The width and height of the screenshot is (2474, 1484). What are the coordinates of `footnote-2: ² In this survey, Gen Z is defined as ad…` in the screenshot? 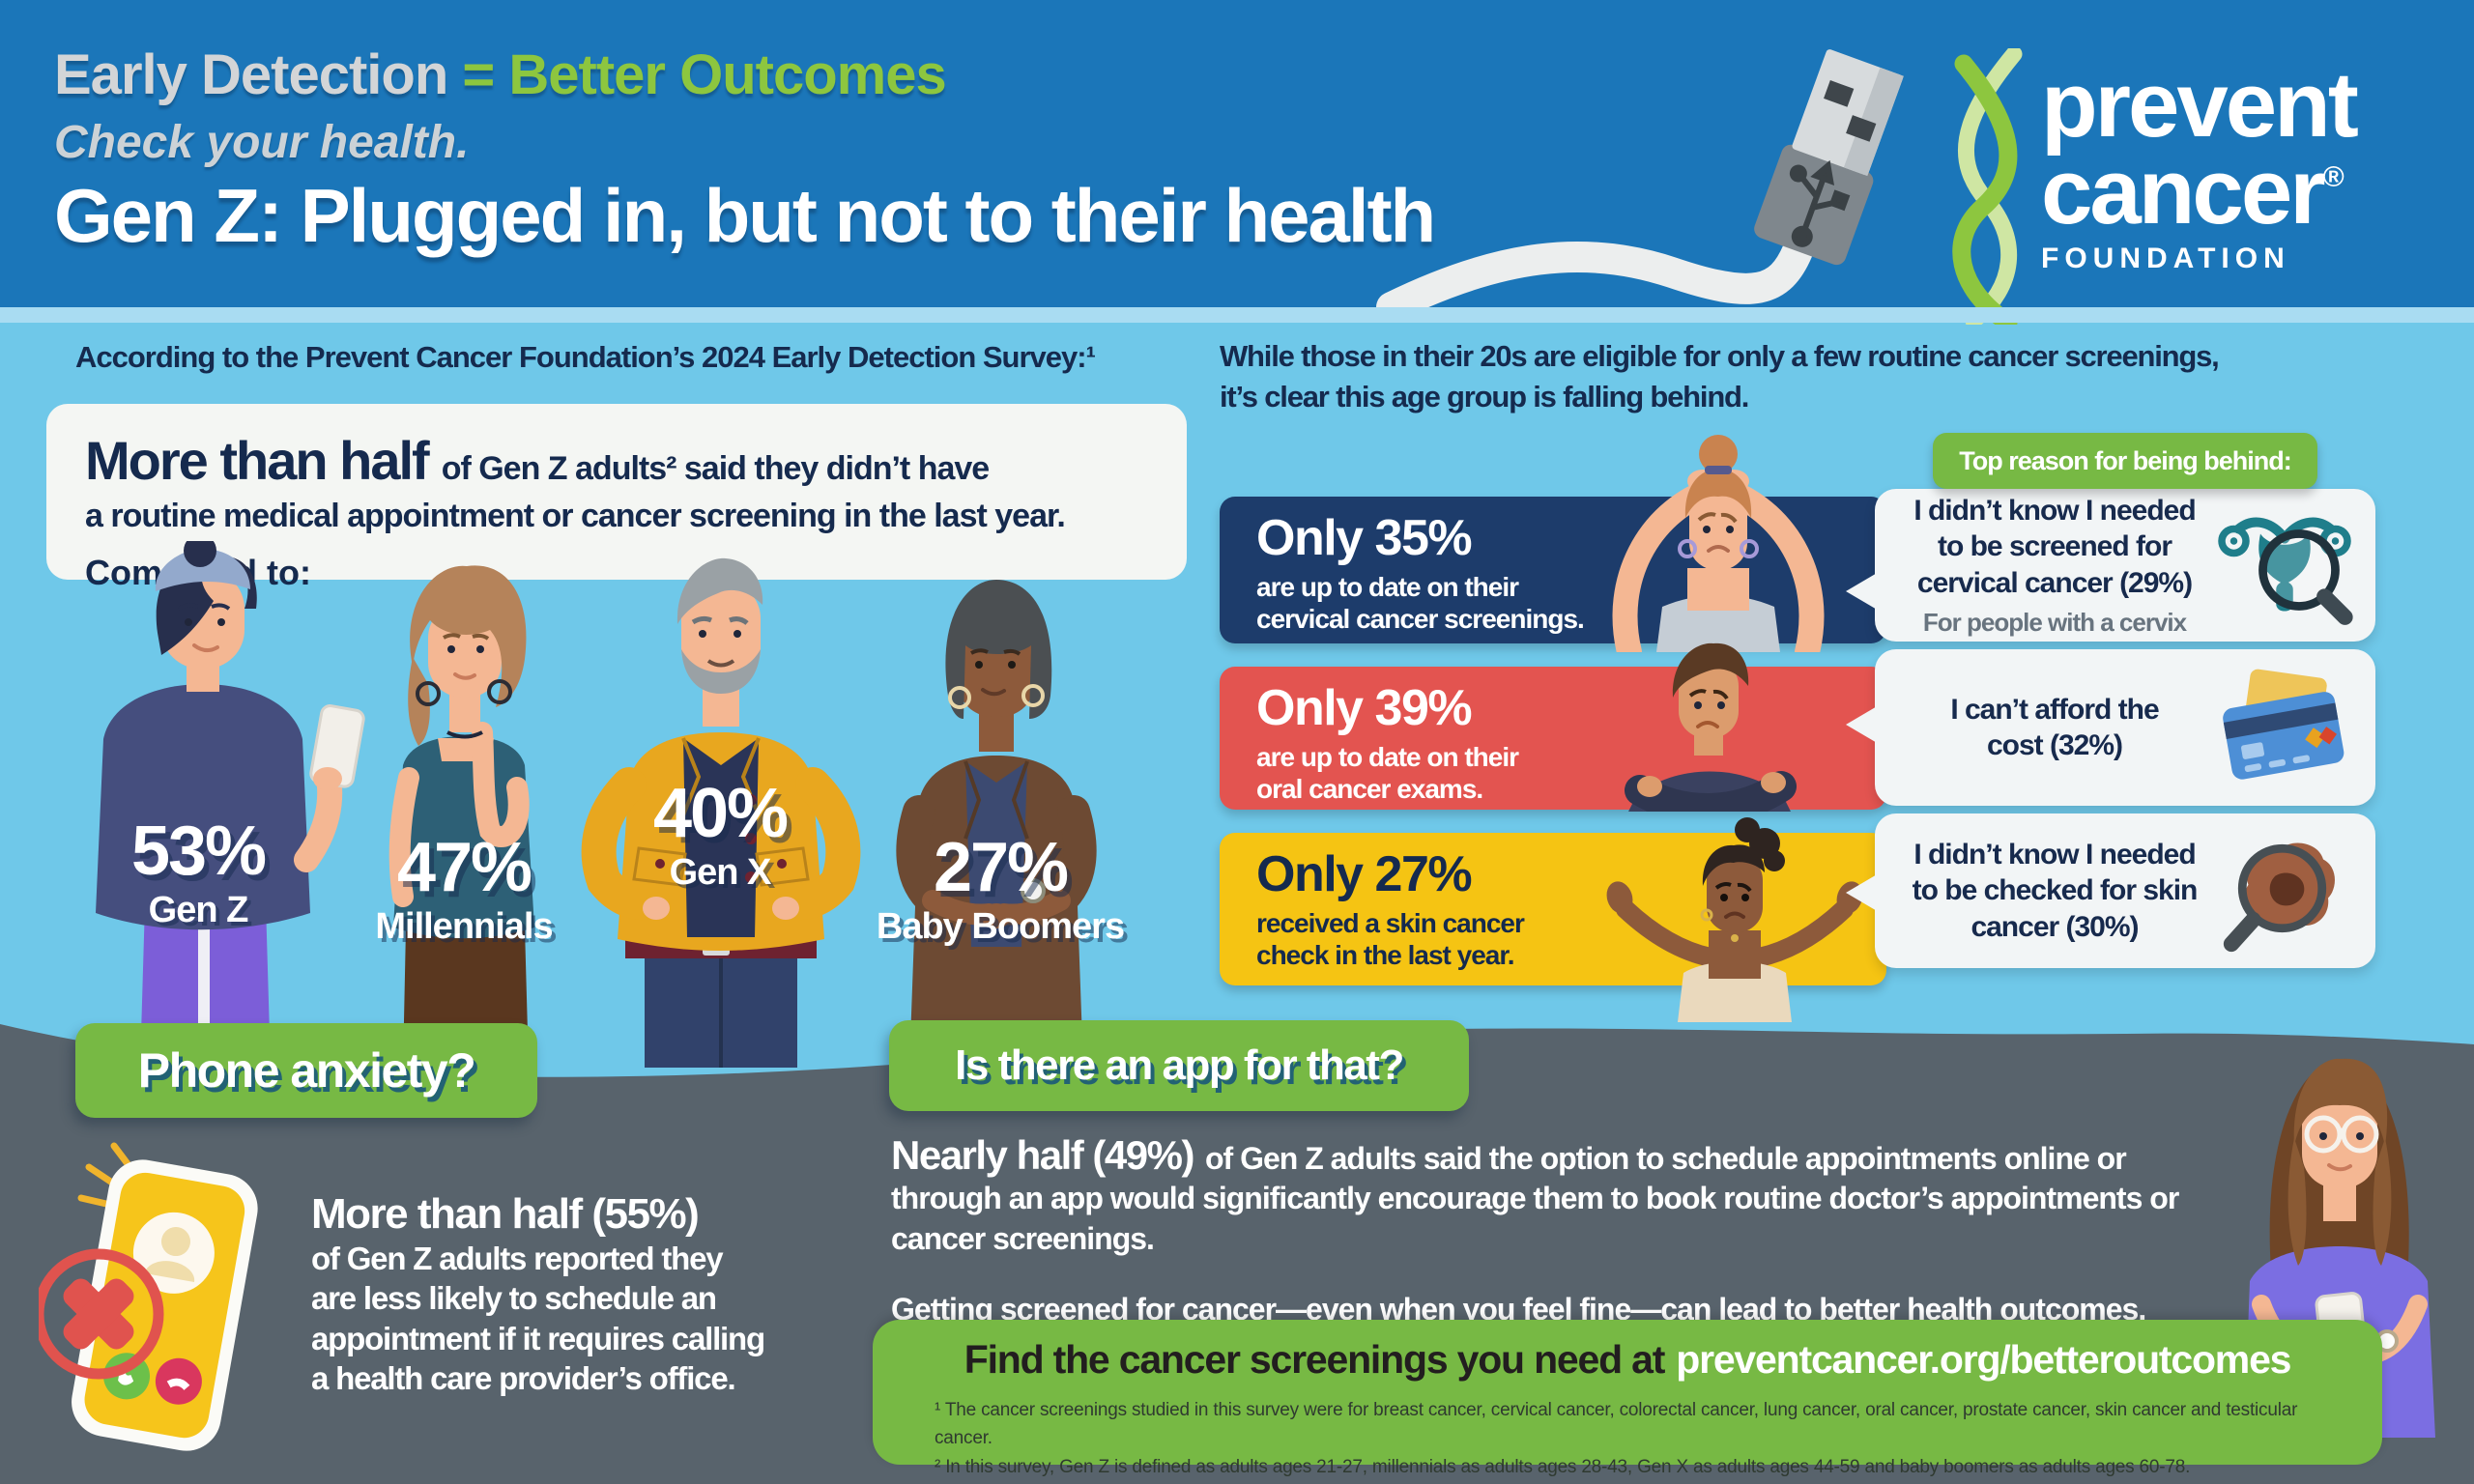 It's located at (1563, 1467).